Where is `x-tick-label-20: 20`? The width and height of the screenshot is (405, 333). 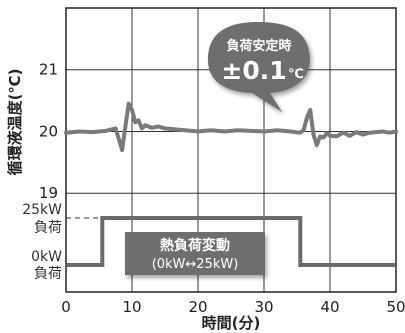 x-tick-label-20: 20 is located at coordinates (197, 307).